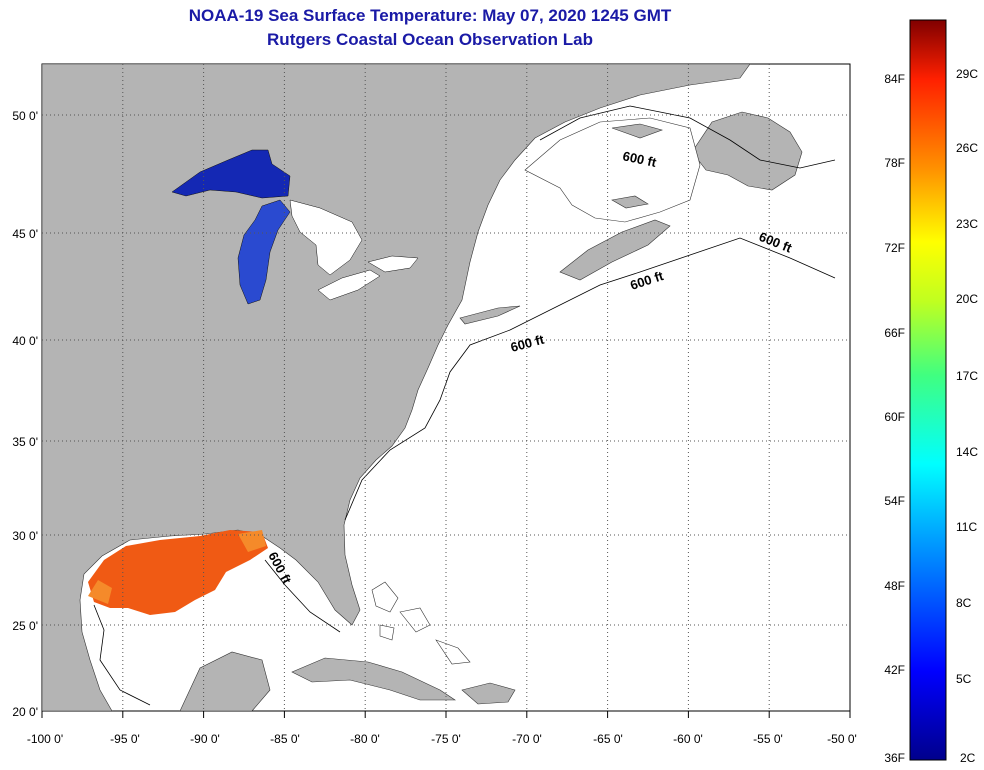  What do you see at coordinates (25, 536) in the screenshot?
I see `lat-tick-label: 30 0'` at bounding box center [25, 536].